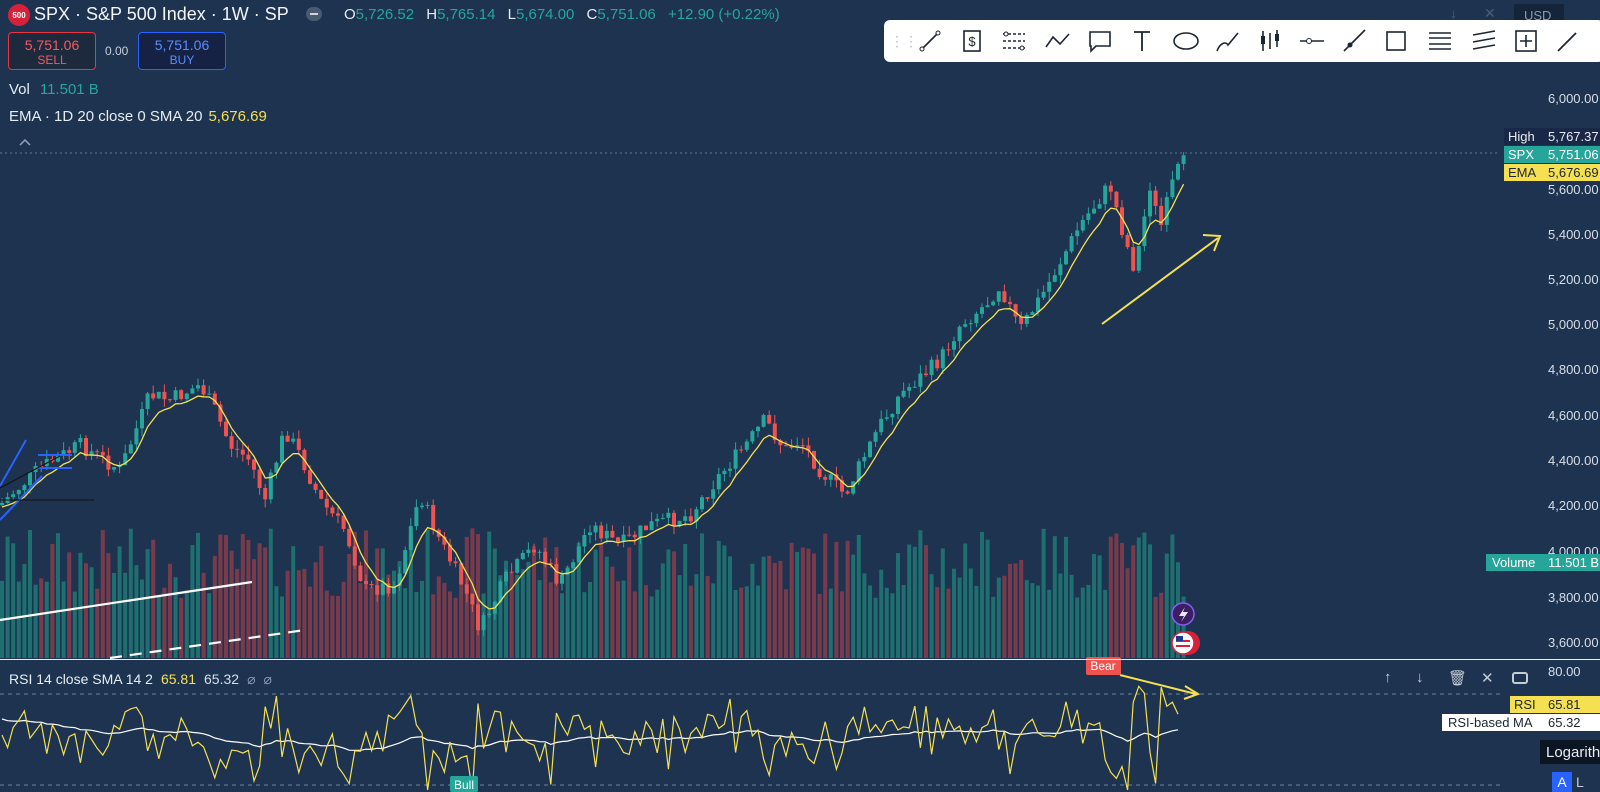 This screenshot has width=1600, height=792. I want to click on delete-pane-icon: 🗑, so click(1458, 678).